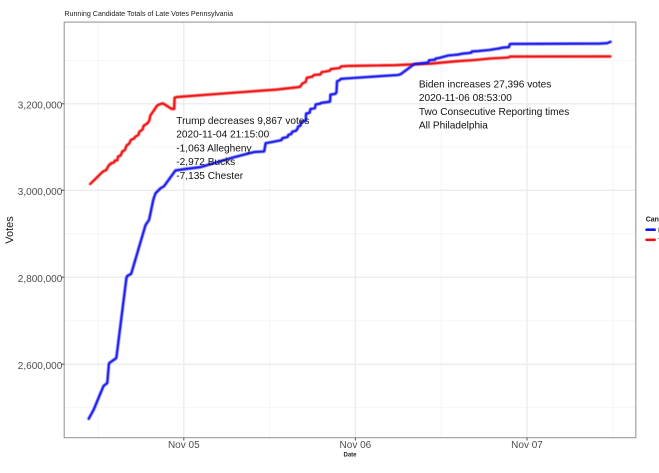 This screenshot has height=473, width=659. What do you see at coordinates (652, 220) in the screenshot?
I see `svg-text: Candidate` at bounding box center [652, 220].